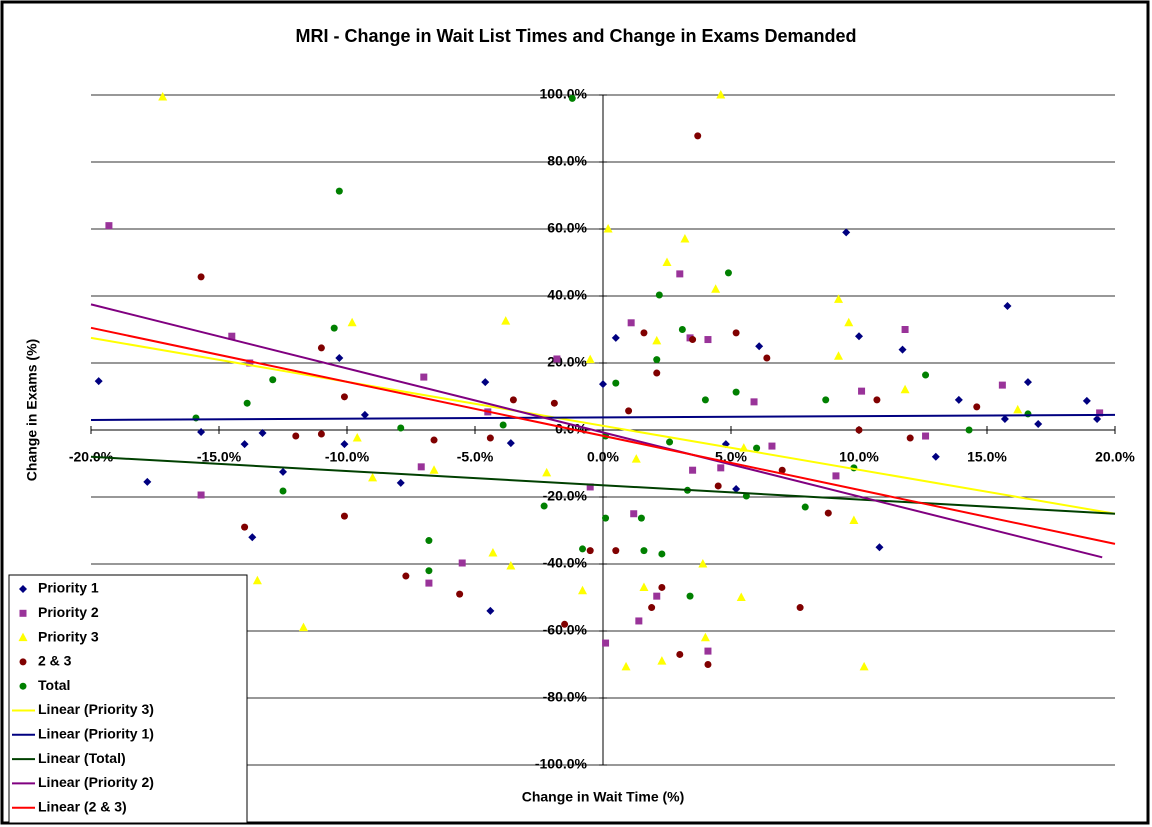  Describe the element at coordinates (567, 295) in the screenshot. I see `y-tick-label: 40.0%` at that location.